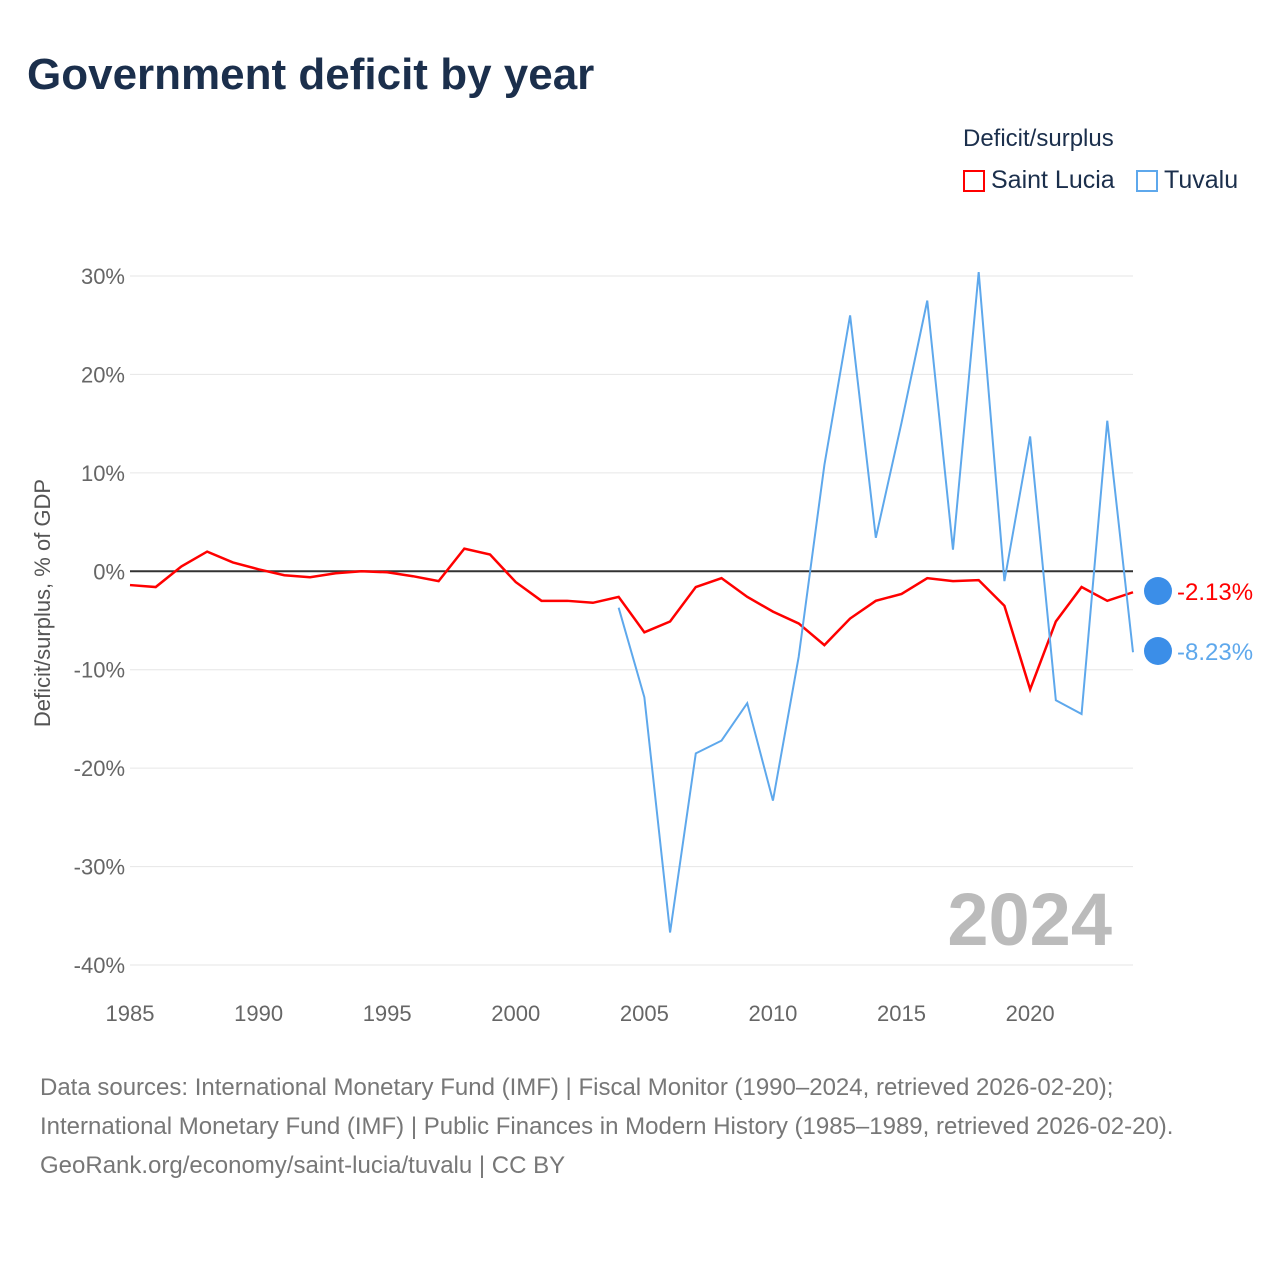  What do you see at coordinates (99, 768) in the screenshot?
I see `y-tick-label: -20%` at bounding box center [99, 768].